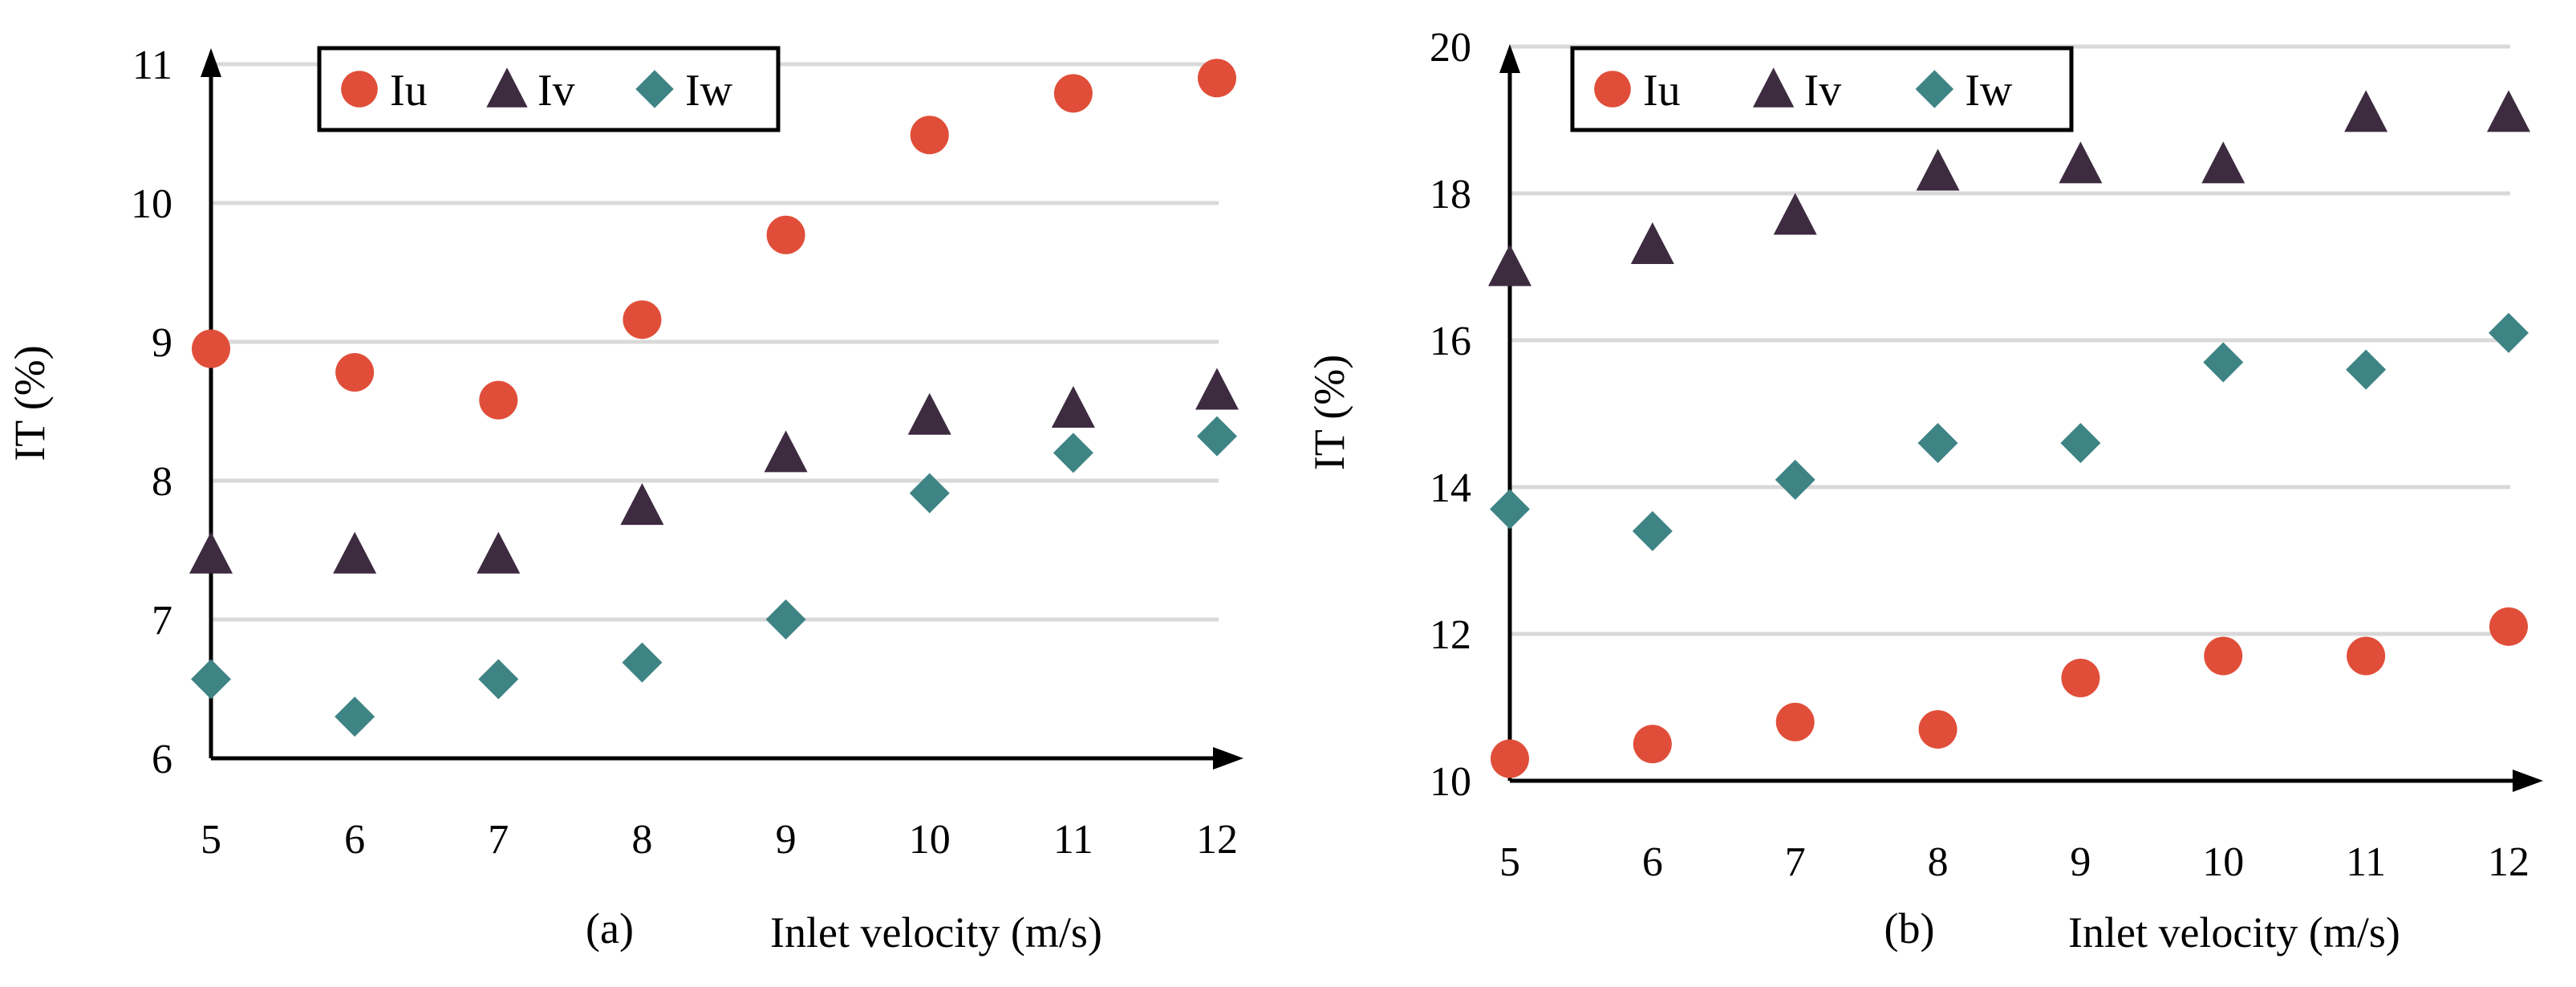  I want to click on y-tick-label: 20, so click(1450, 48).